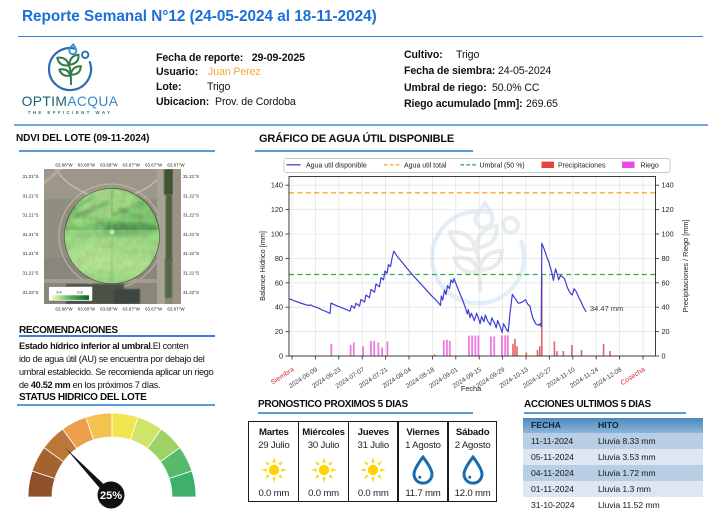 The width and height of the screenshot is (722, 513). What do you see at coordinates (471, 388) in the screenshot?
I see `svg-text: Fecha` at bounding box center [471, 388].